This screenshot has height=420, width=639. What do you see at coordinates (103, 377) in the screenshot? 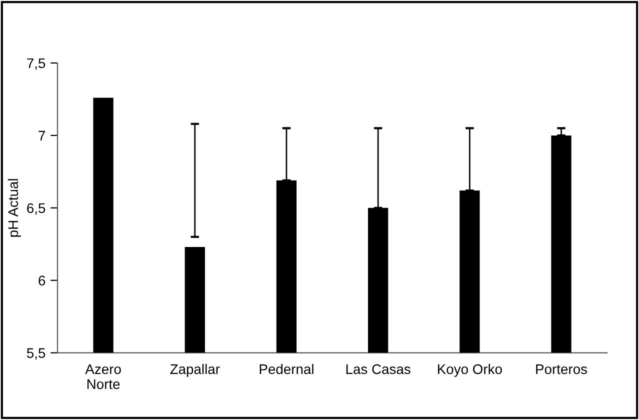
I see `x-tick-label: Azero Norte` at bounding box center [103, 377].